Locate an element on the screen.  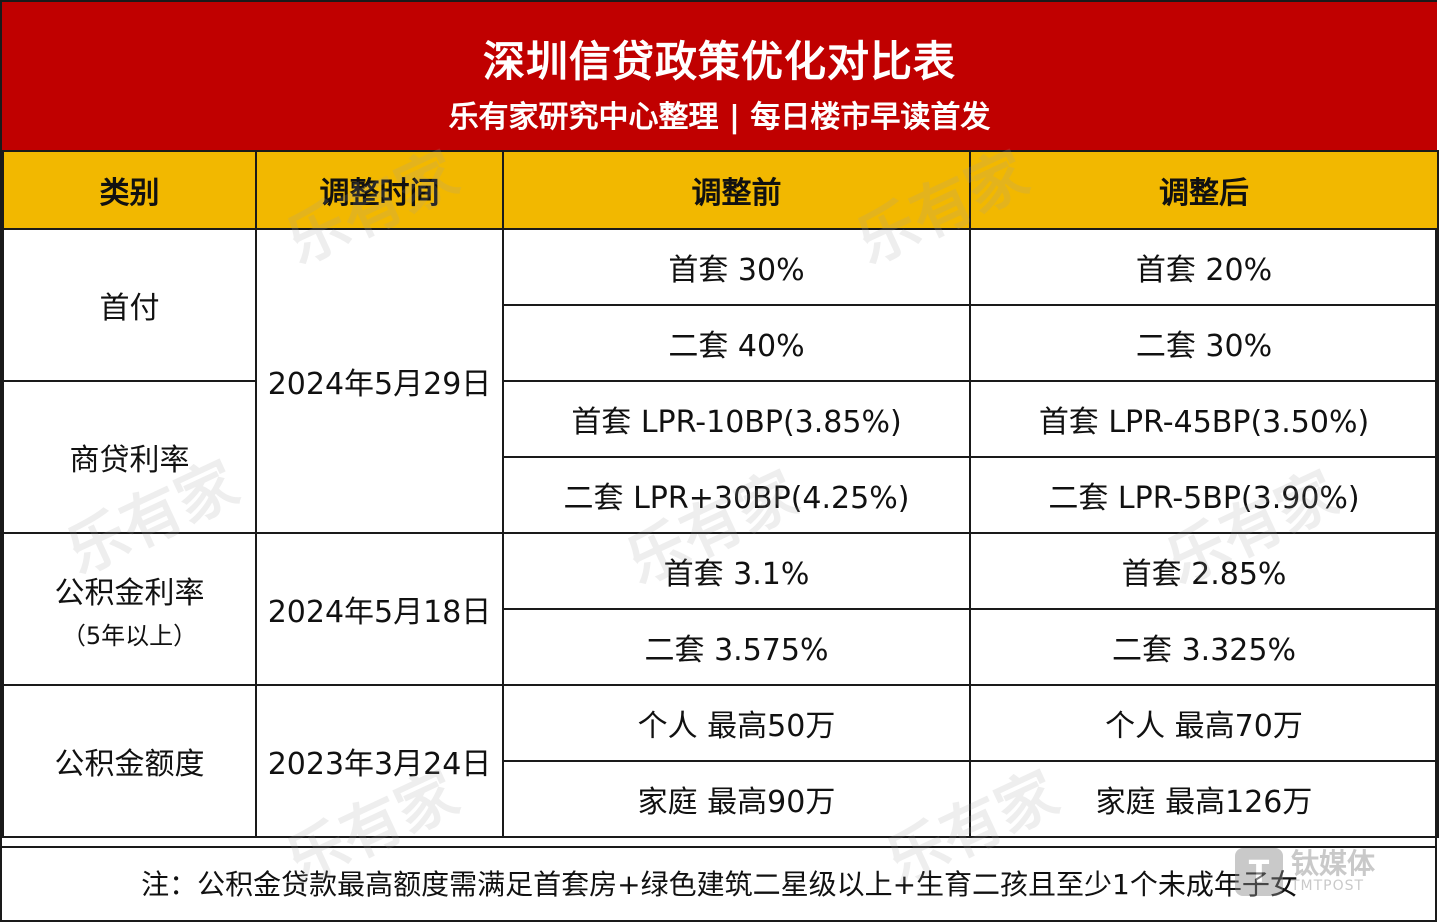
date-cell: 2024年5月29日 is located at coordinates (379, 381).